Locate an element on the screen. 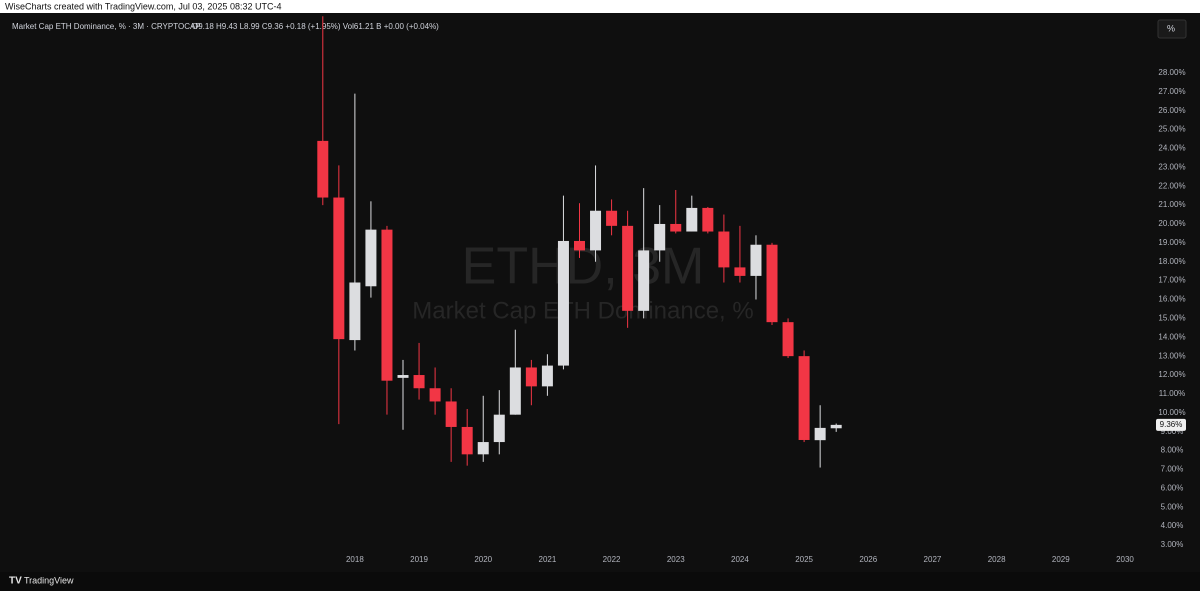 The image size is (1200, 591). y-tick-label: 18.00% is located at coordinates (1171, 261).